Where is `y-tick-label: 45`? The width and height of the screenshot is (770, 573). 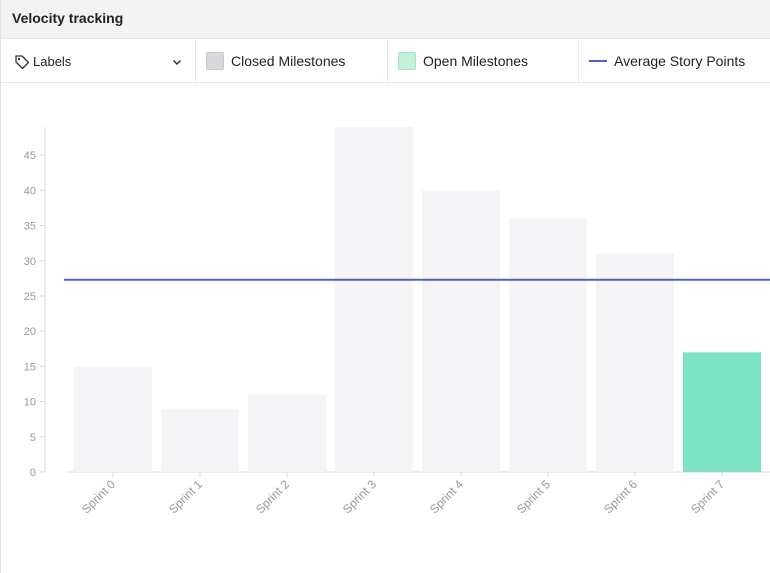
y-tick-label: 45 is located at coordinates (30, 156).